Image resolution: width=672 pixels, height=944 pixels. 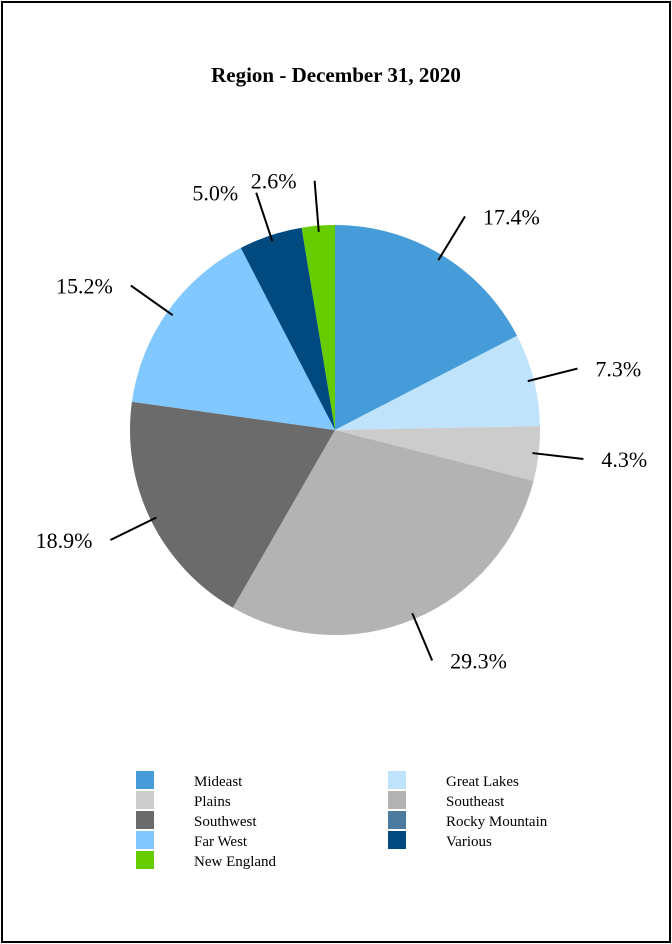 I want to click on leader-line-great-lakes, so click(x=552, y=375).